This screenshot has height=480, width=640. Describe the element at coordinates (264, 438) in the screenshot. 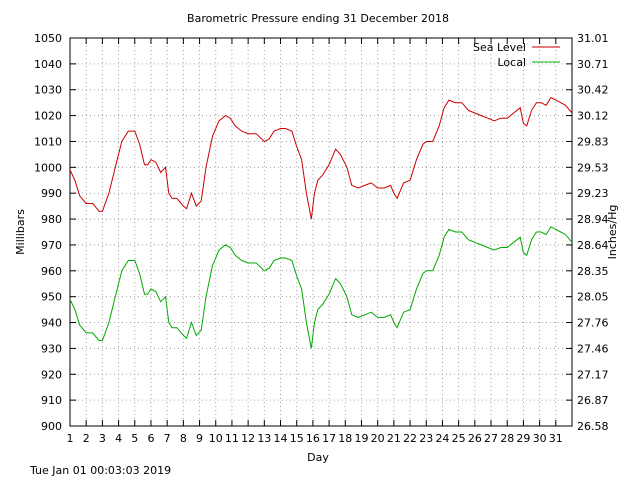

I see `x-tick-label: 13` at that location.